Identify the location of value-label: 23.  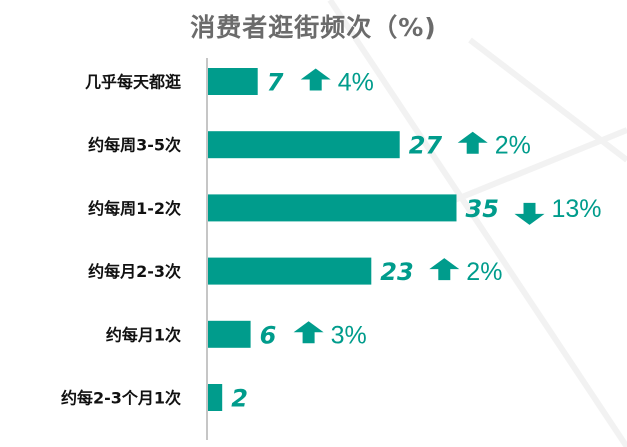
(396, 272).